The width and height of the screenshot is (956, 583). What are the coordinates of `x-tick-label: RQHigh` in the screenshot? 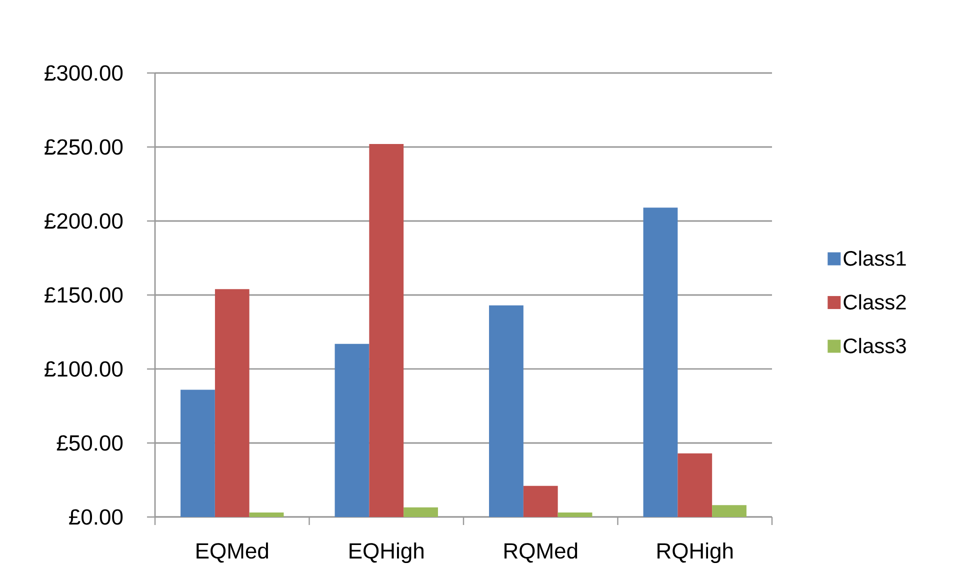 It's located at (695, 553).